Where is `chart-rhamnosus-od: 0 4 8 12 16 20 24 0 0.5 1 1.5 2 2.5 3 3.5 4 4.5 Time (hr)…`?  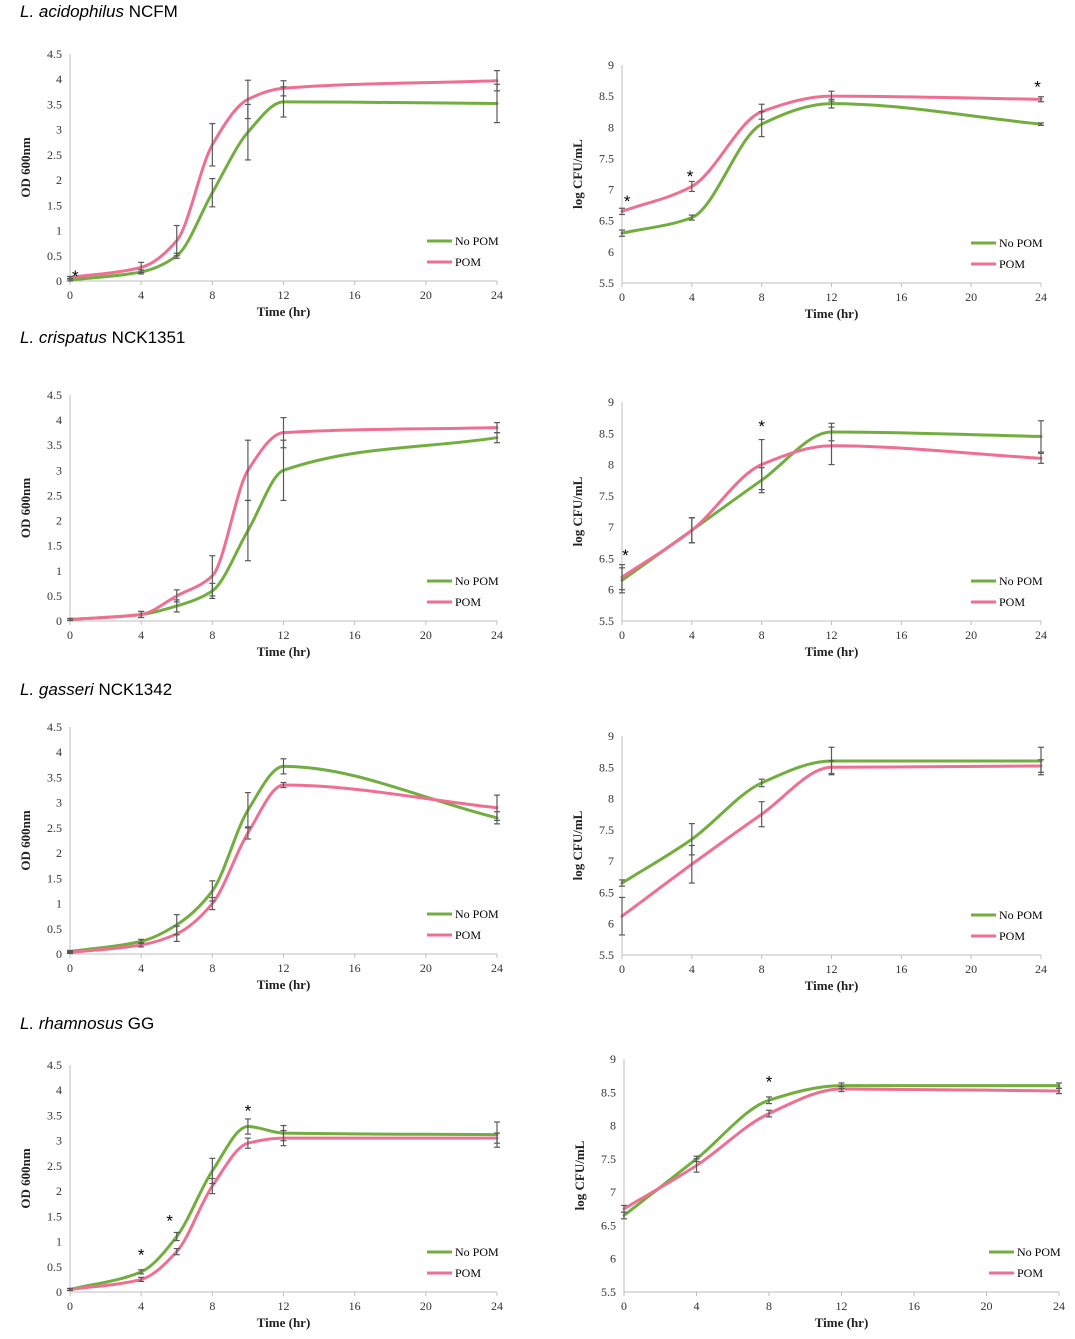 chart-rhamnosus-od: 0 4 8 12 16 20 24 0 0.5 1 1.5 2 2.5 3 3.5 4 4.5 Time (hr)… is located at coordinates (260, 1194).